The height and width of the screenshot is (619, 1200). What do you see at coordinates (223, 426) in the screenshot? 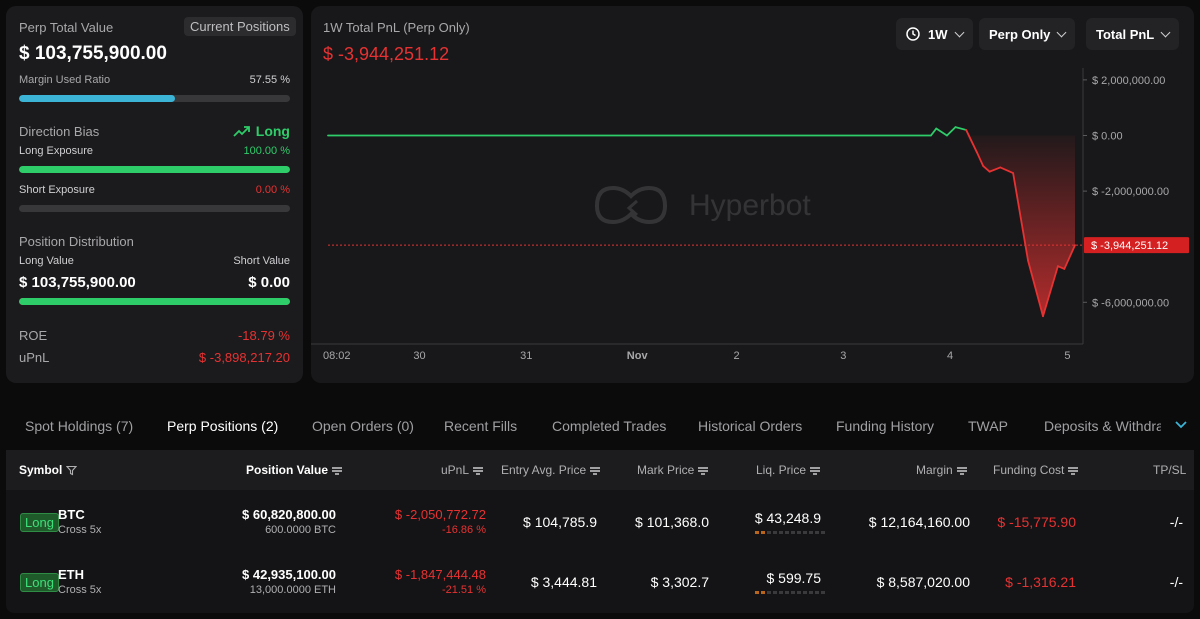
I see `tab-perp-positions: Perp Positions (2)` at bounding box center [223, 426].